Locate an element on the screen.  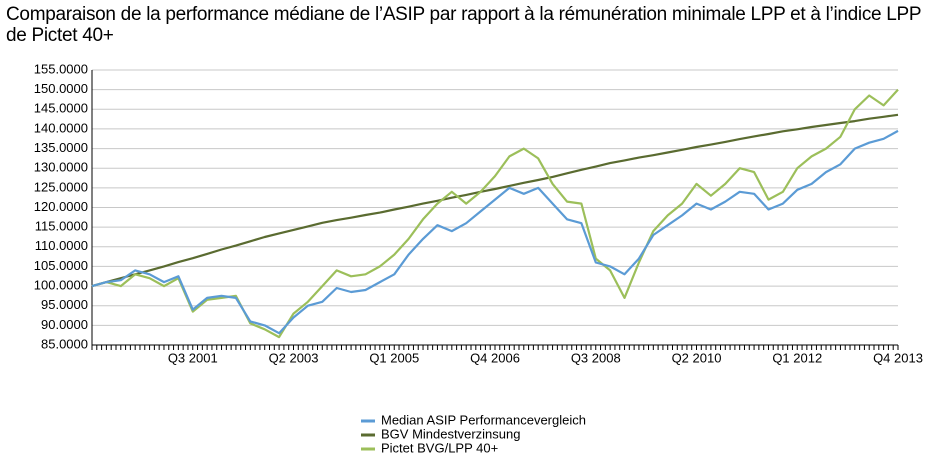
legend-label: Median ASIP Performancevergleich is located at coordinates (483, 419).